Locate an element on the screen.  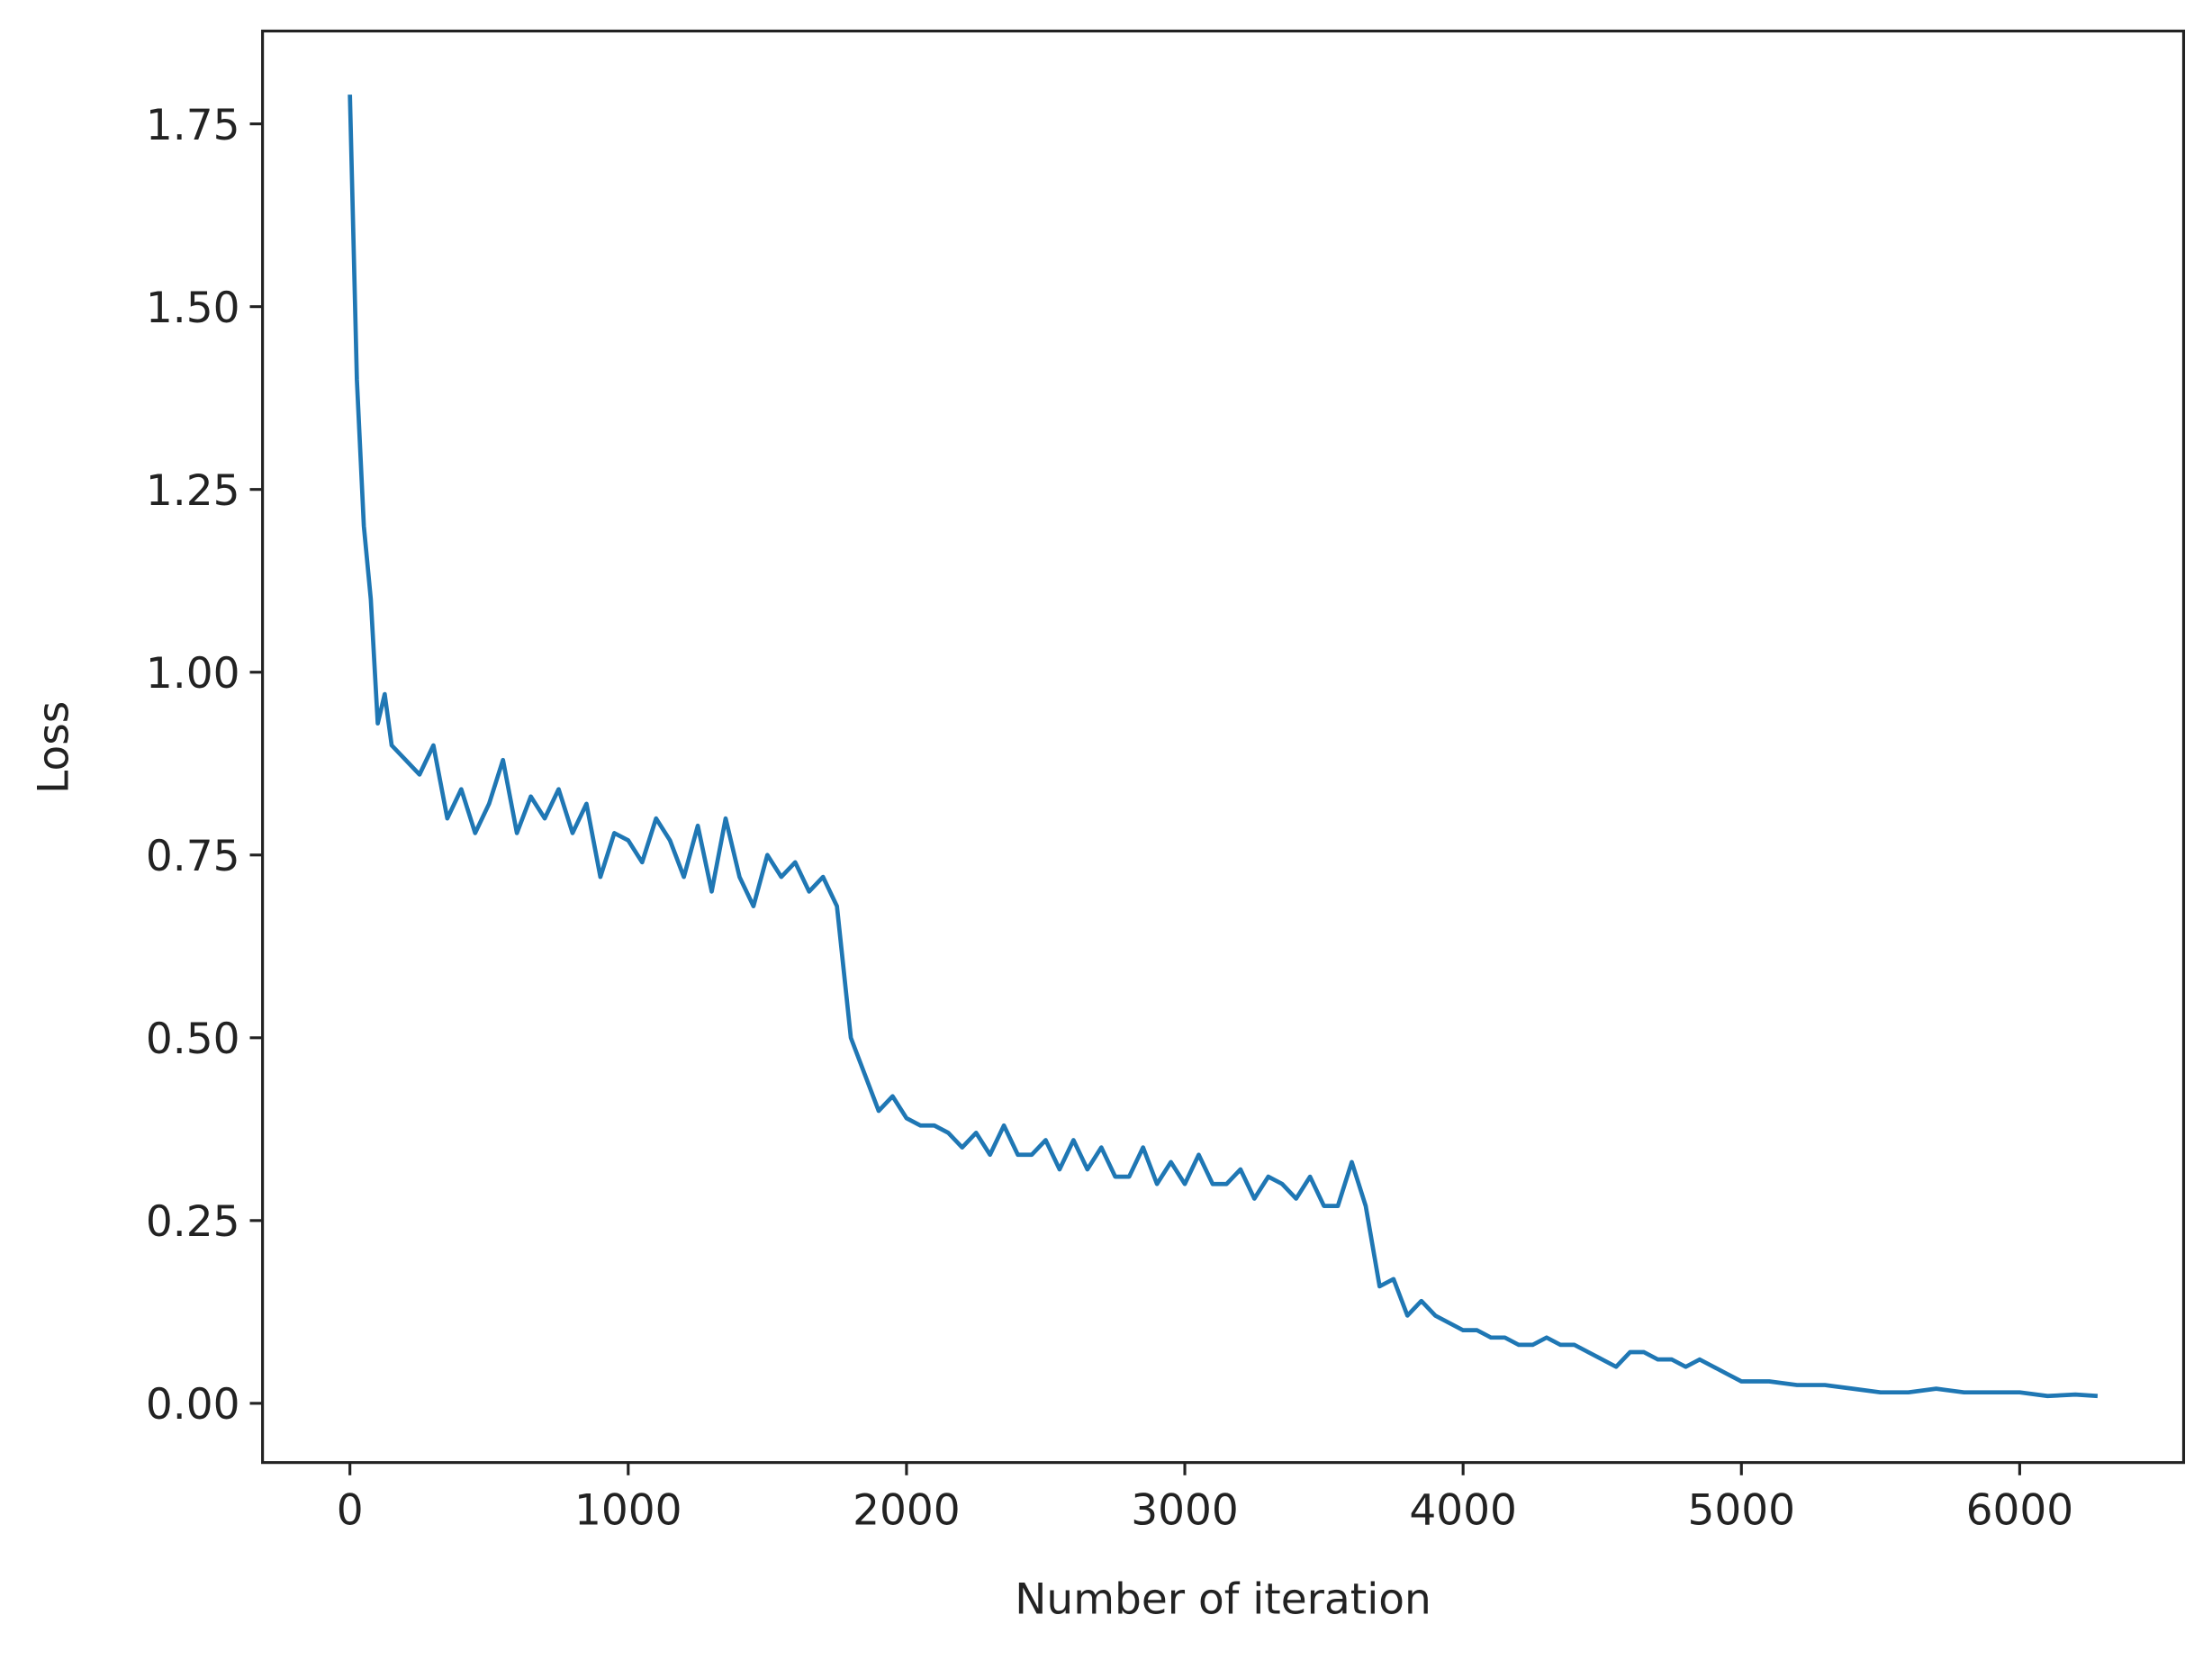
y-tick-label: 1.00 is located at coordinates (193, 674).